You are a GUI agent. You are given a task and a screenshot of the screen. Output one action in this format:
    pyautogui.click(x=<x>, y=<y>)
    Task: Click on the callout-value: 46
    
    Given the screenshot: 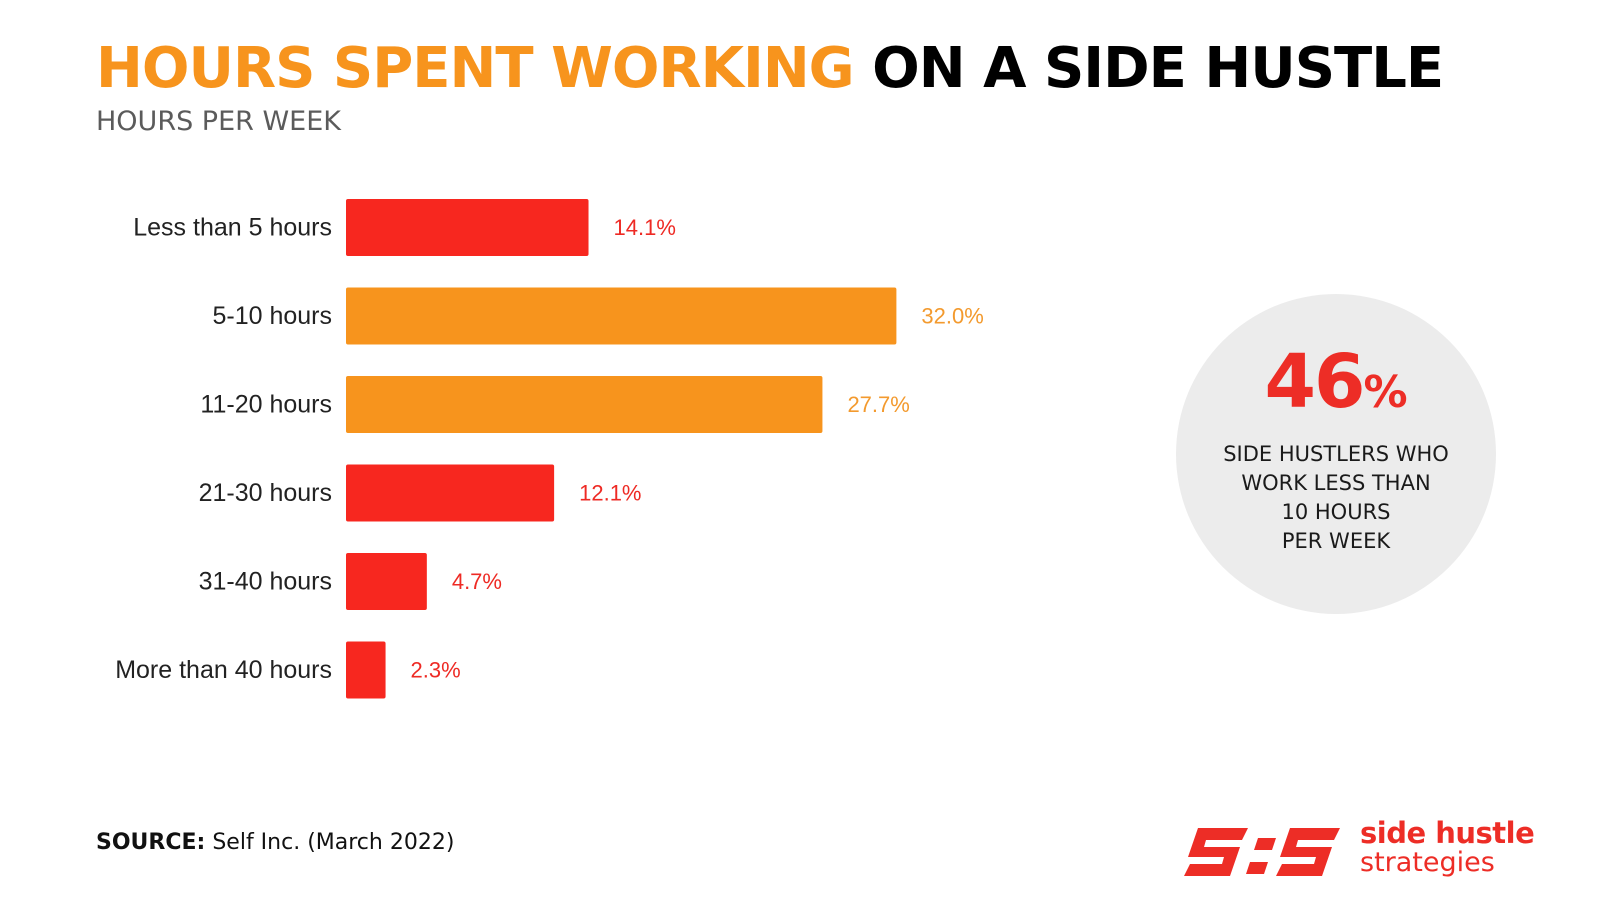 What is the action you would take?
    pyautogui.click(x=1314, y=382)
    